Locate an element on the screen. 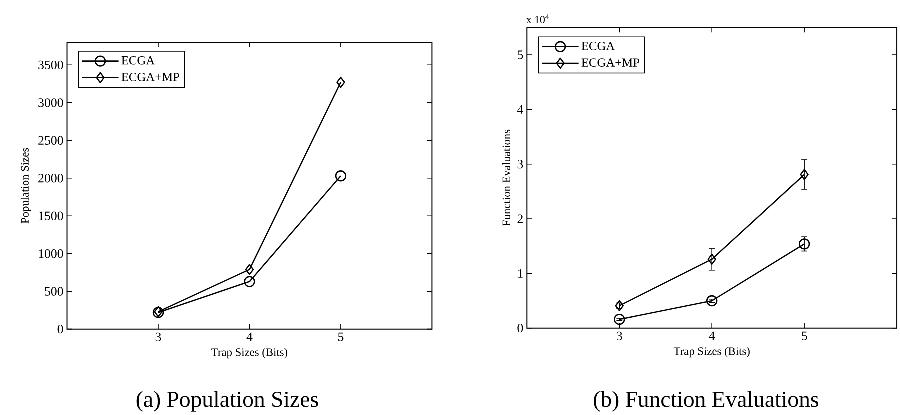  y-axis-title: Population Sizes is located at coordinates (26, 186).